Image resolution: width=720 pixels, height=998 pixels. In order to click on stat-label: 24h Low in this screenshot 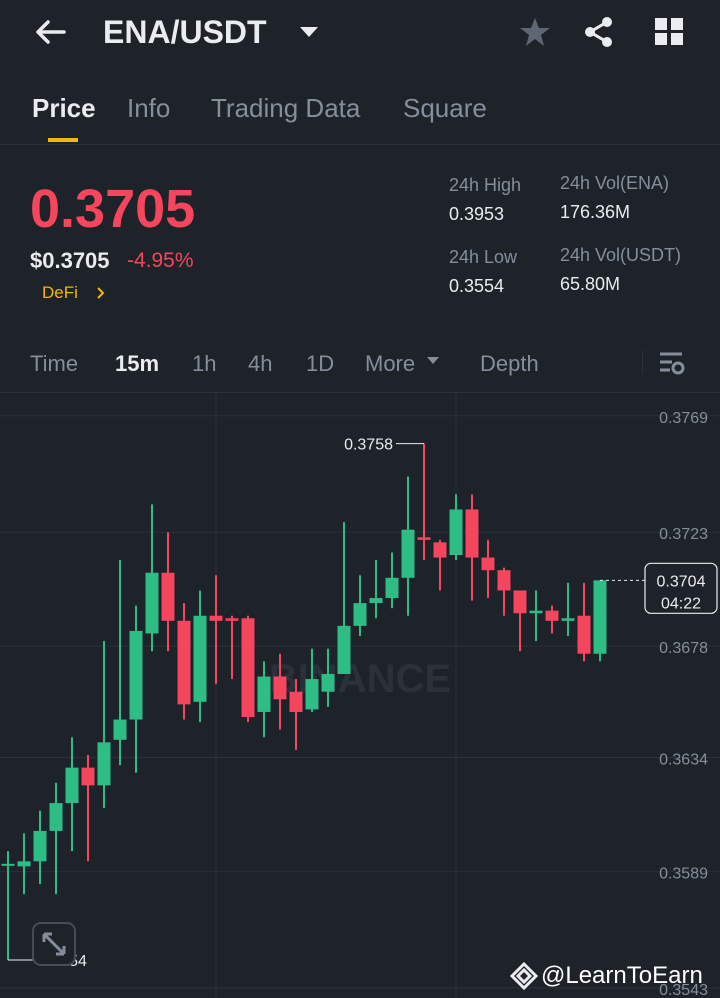, I will do `click(483, 257)`.